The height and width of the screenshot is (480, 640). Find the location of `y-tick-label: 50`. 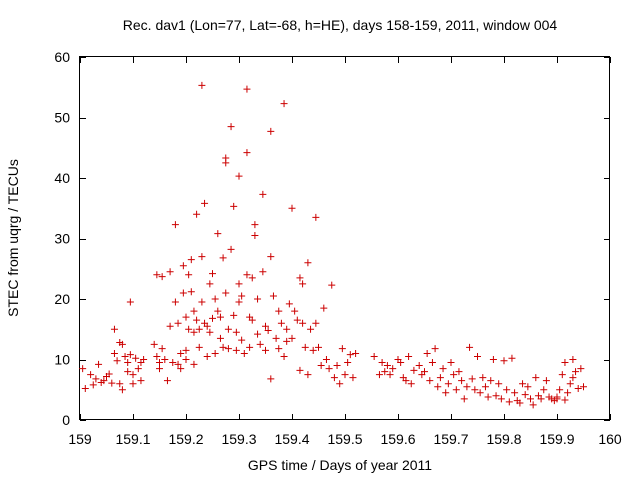

y-tick-label: 50 is located at coordinates (62, 118).